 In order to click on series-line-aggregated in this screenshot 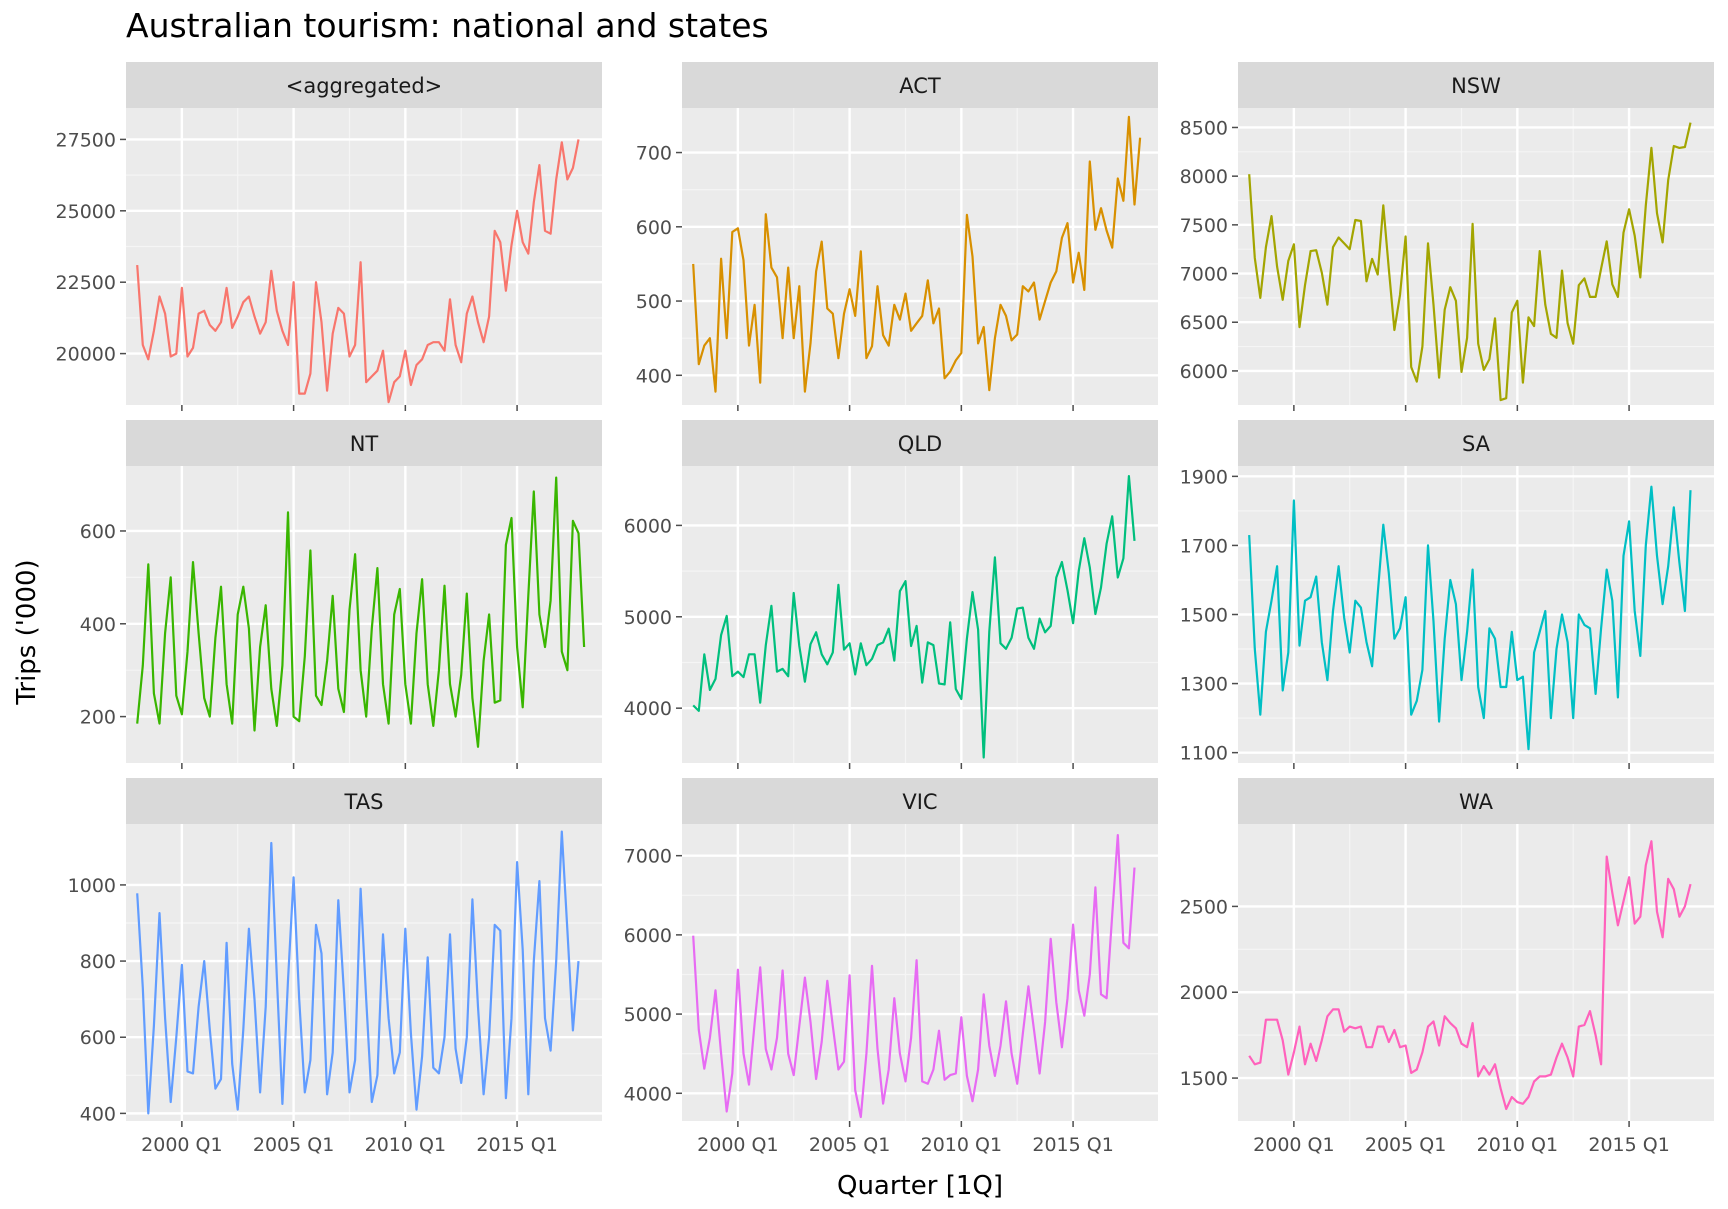, I will do `click(358, 271)`.